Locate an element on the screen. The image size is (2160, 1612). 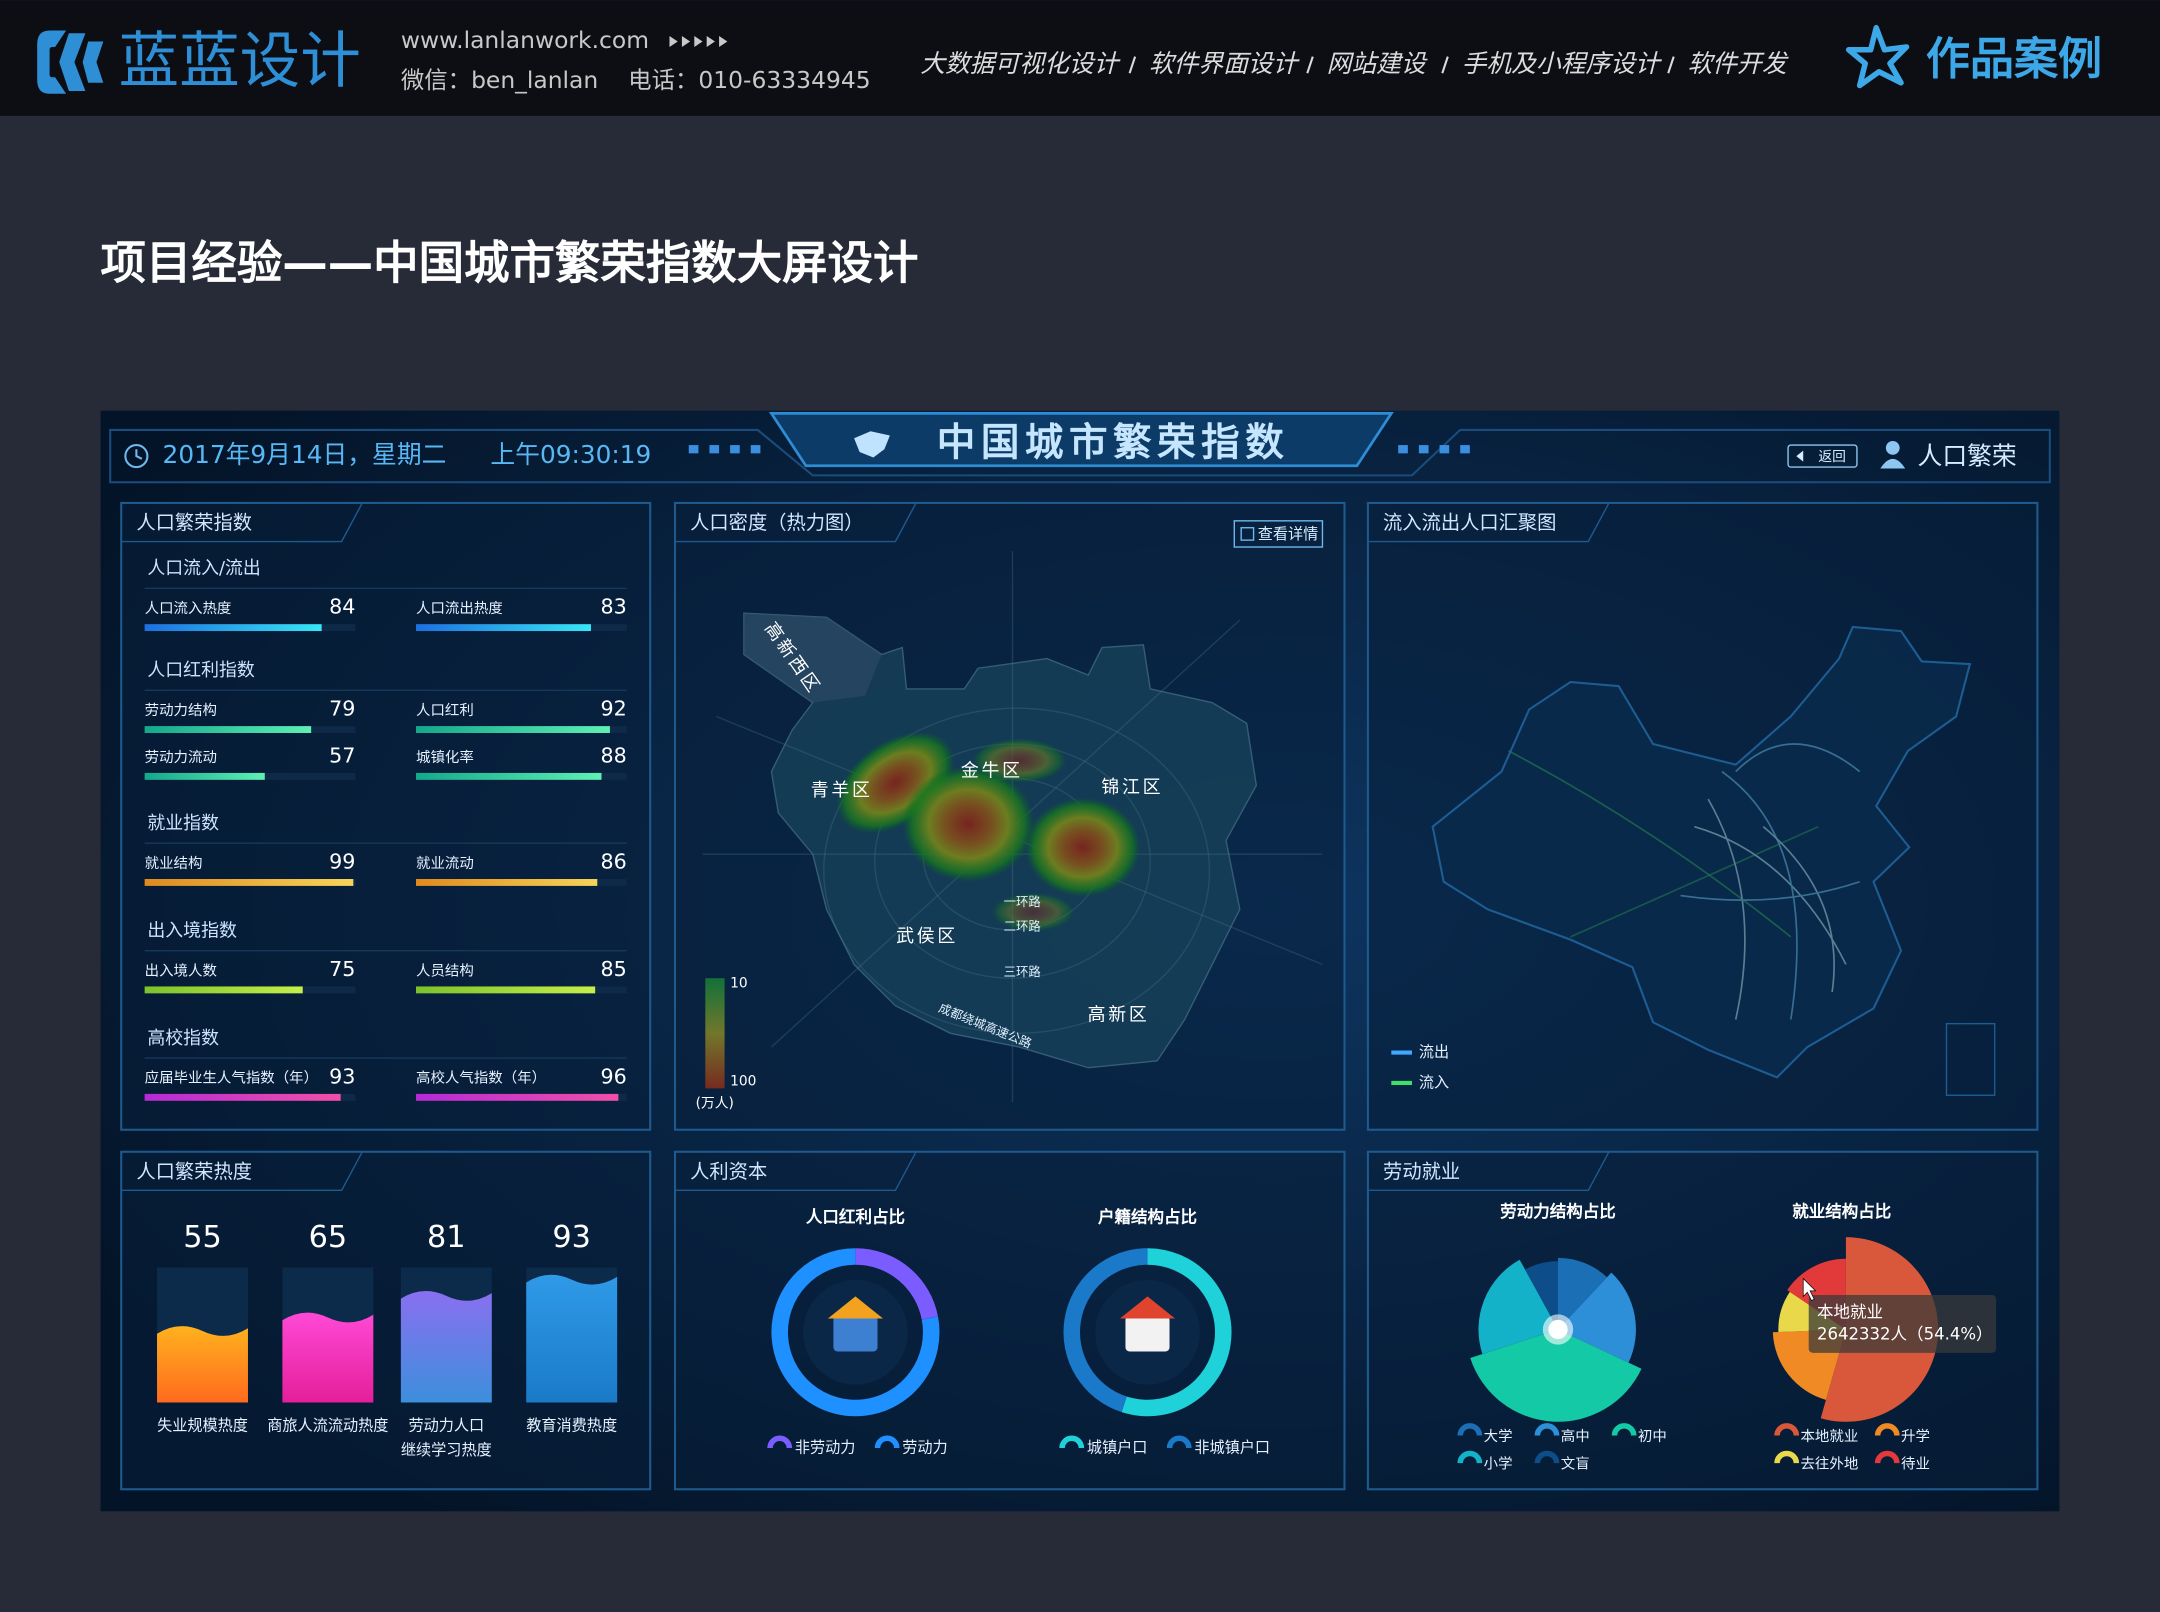
heat-value: 93 is located at coordinates (571, 1237).